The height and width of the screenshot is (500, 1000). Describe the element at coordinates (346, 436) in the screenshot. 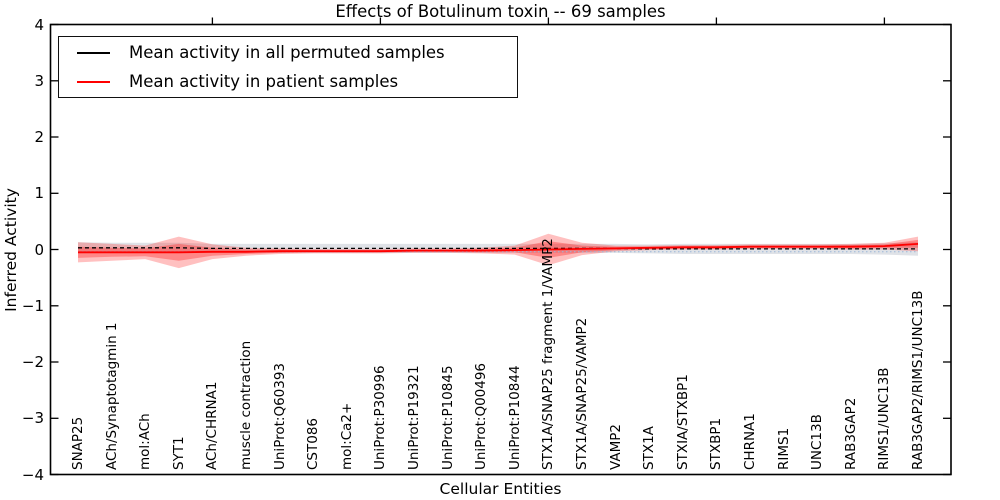

I see `x-tick-label: mol:Ca2+` at that location.